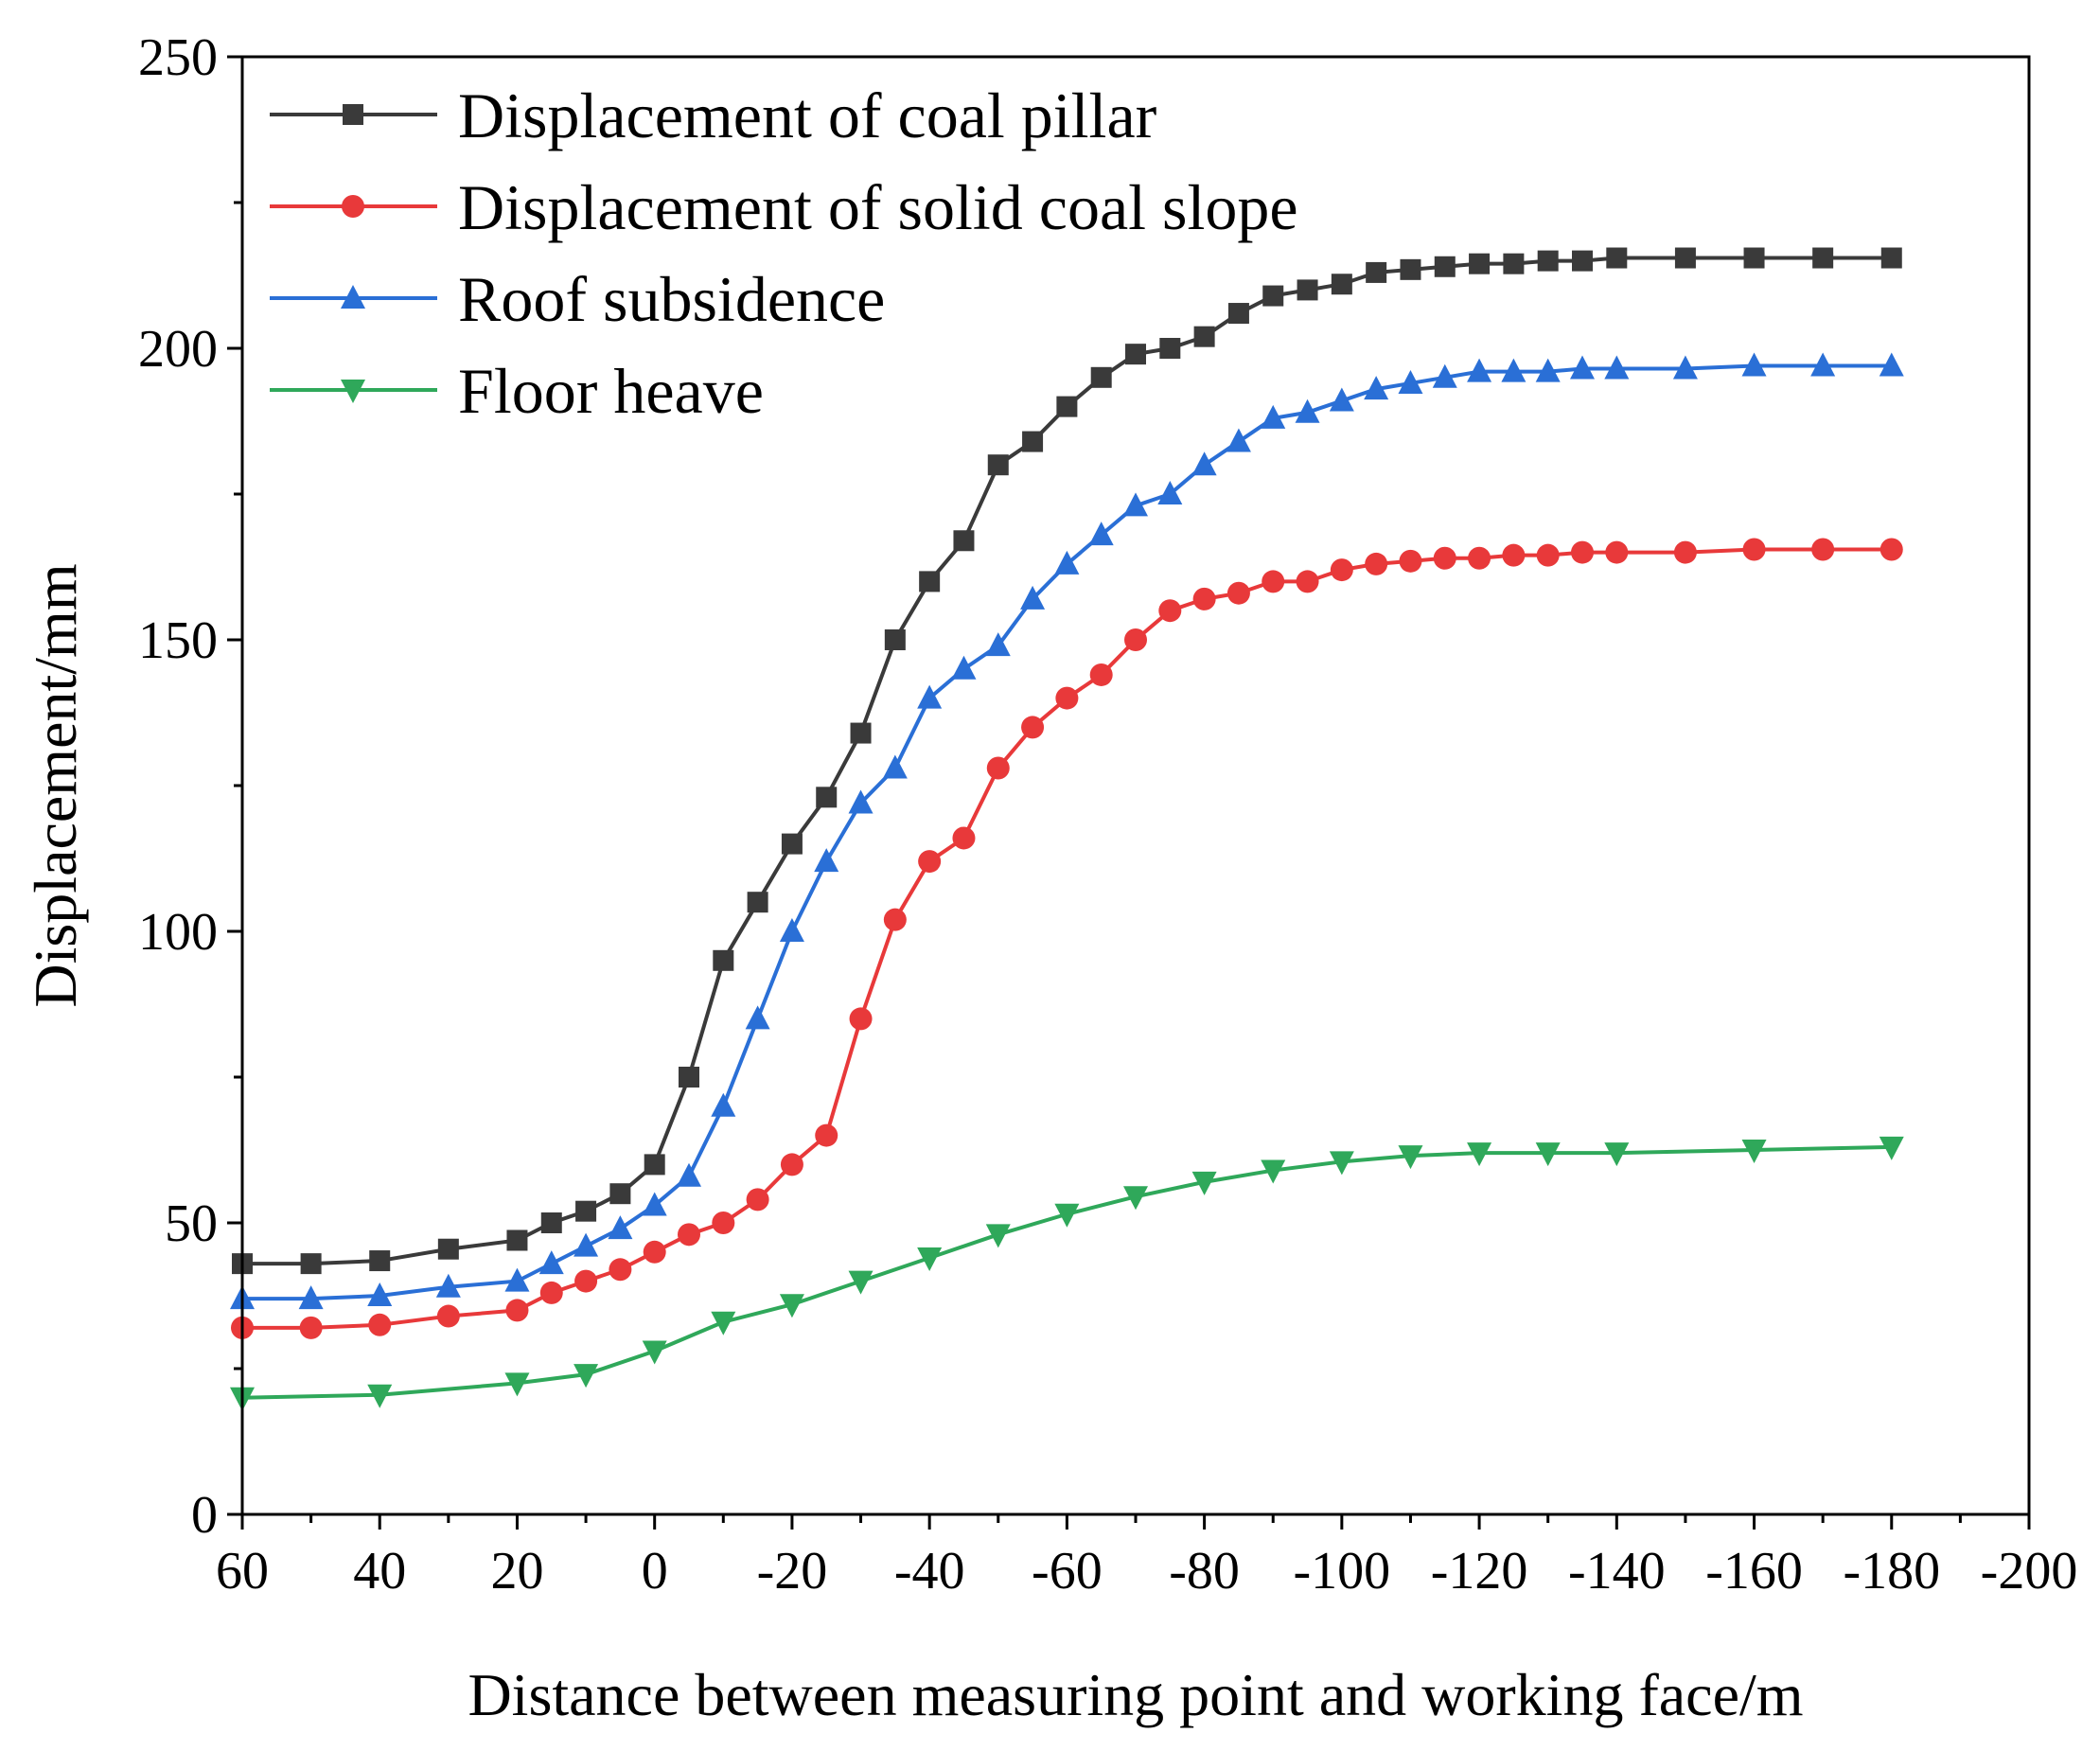 The height and width of the screenshot is (1751, 2100). Describe the element at coordinates (191, 1224) in the screenshot. I see `y-tick-label: 50` at that location.